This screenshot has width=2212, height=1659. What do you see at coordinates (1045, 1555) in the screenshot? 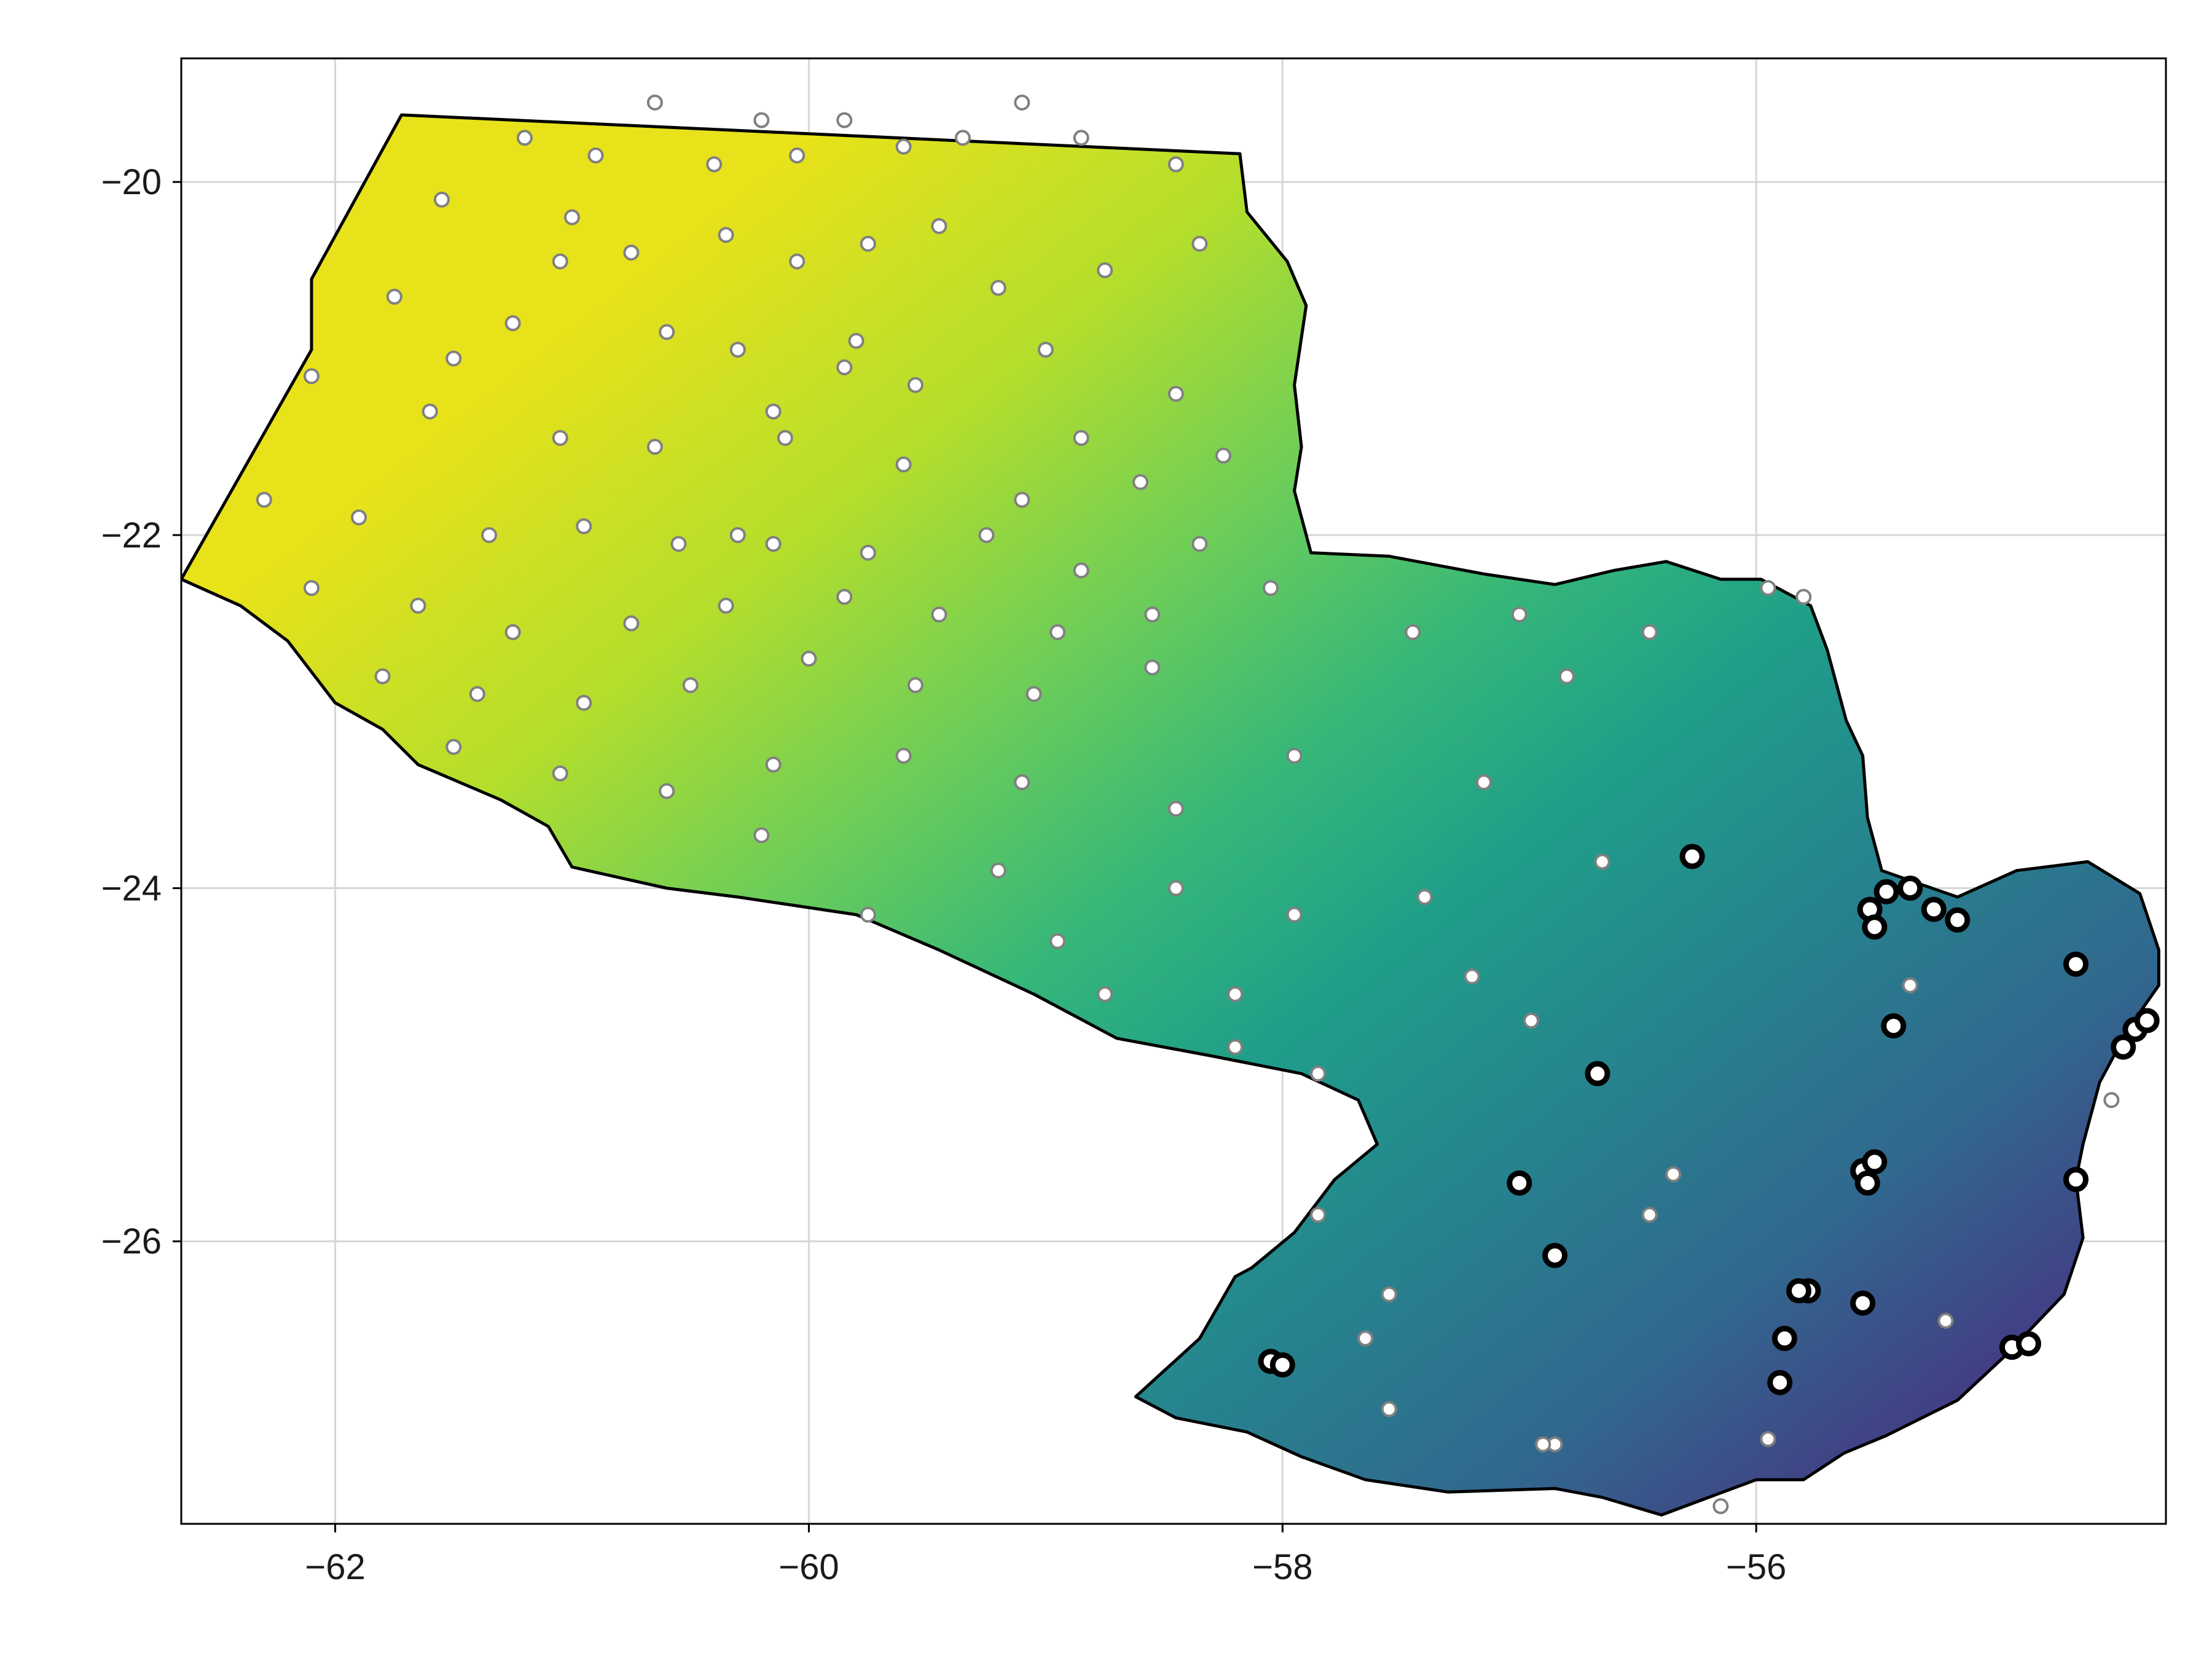
I see `x-axis: −62 −60 −58 −56` at bounding box center [1045, 1555].